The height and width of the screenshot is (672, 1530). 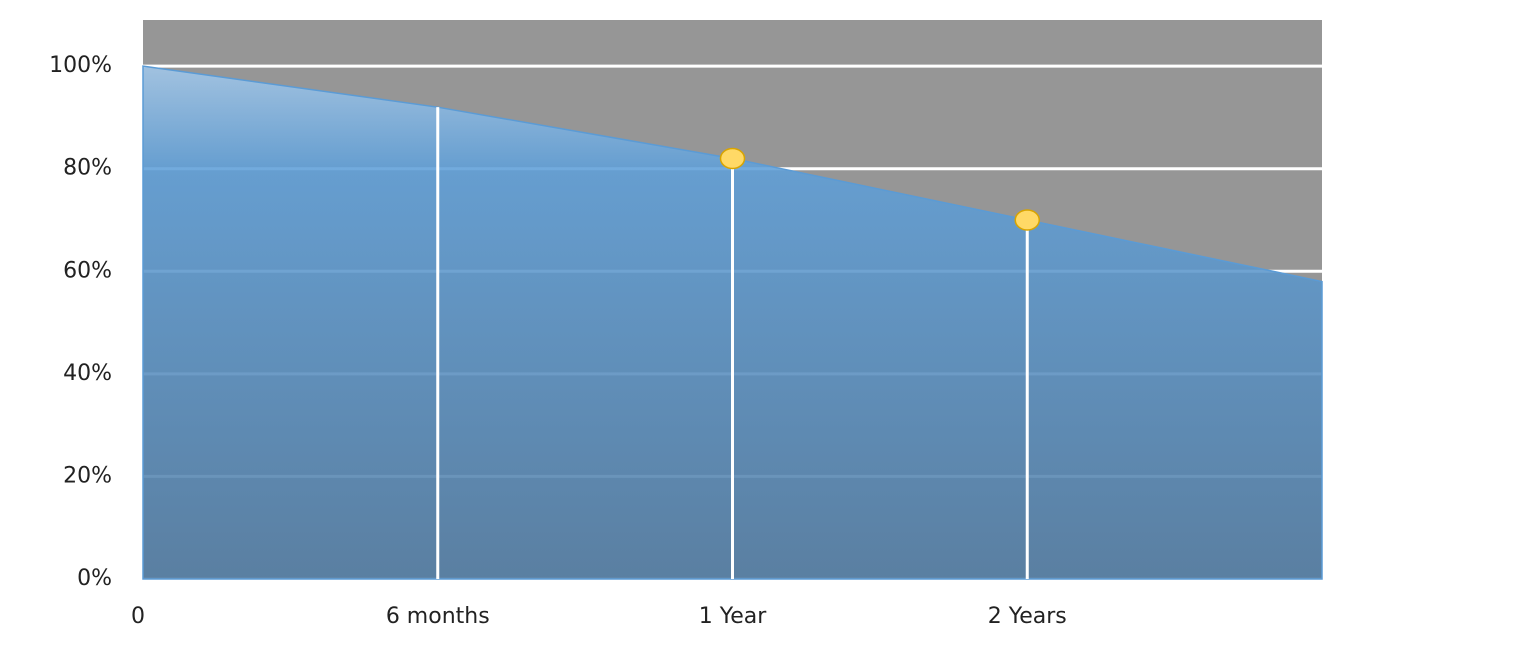 I want to click on y-tick-label: 0%, so click(x=94, y=578).